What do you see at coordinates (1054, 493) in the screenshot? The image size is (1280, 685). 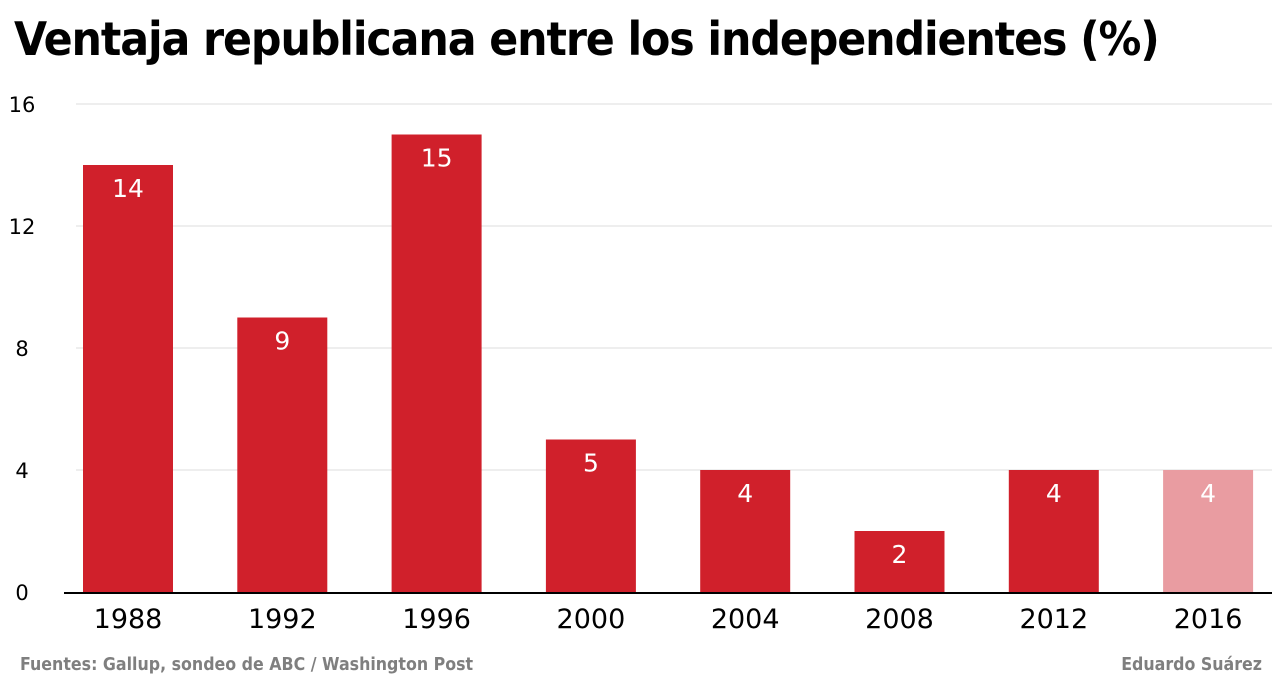 I see `data-label-2012: 4` at bounding box center [1054, 493].